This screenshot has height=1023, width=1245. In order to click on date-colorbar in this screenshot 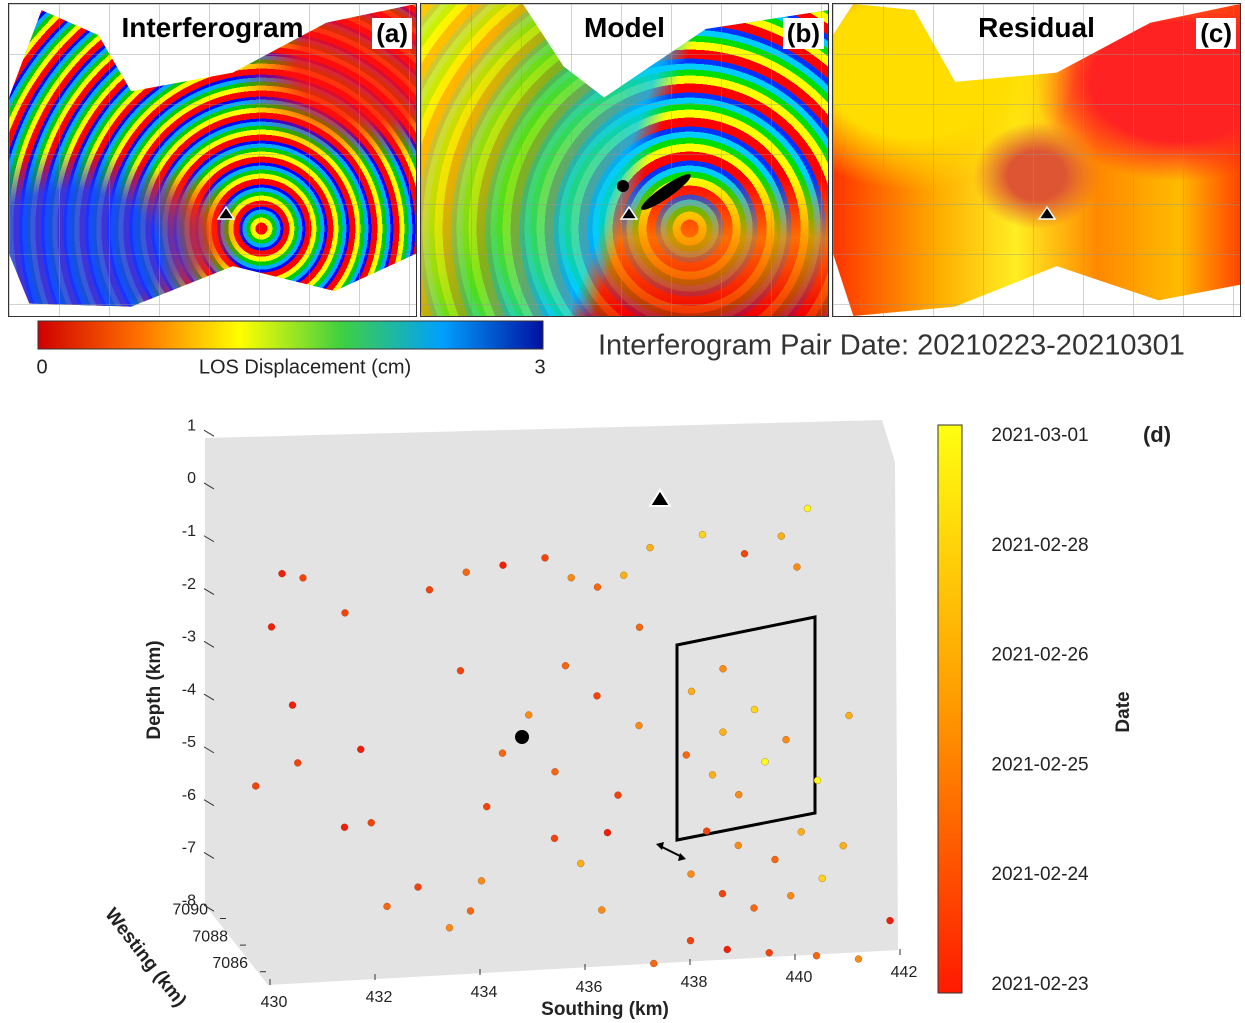, I will do `click(950, 709)`.